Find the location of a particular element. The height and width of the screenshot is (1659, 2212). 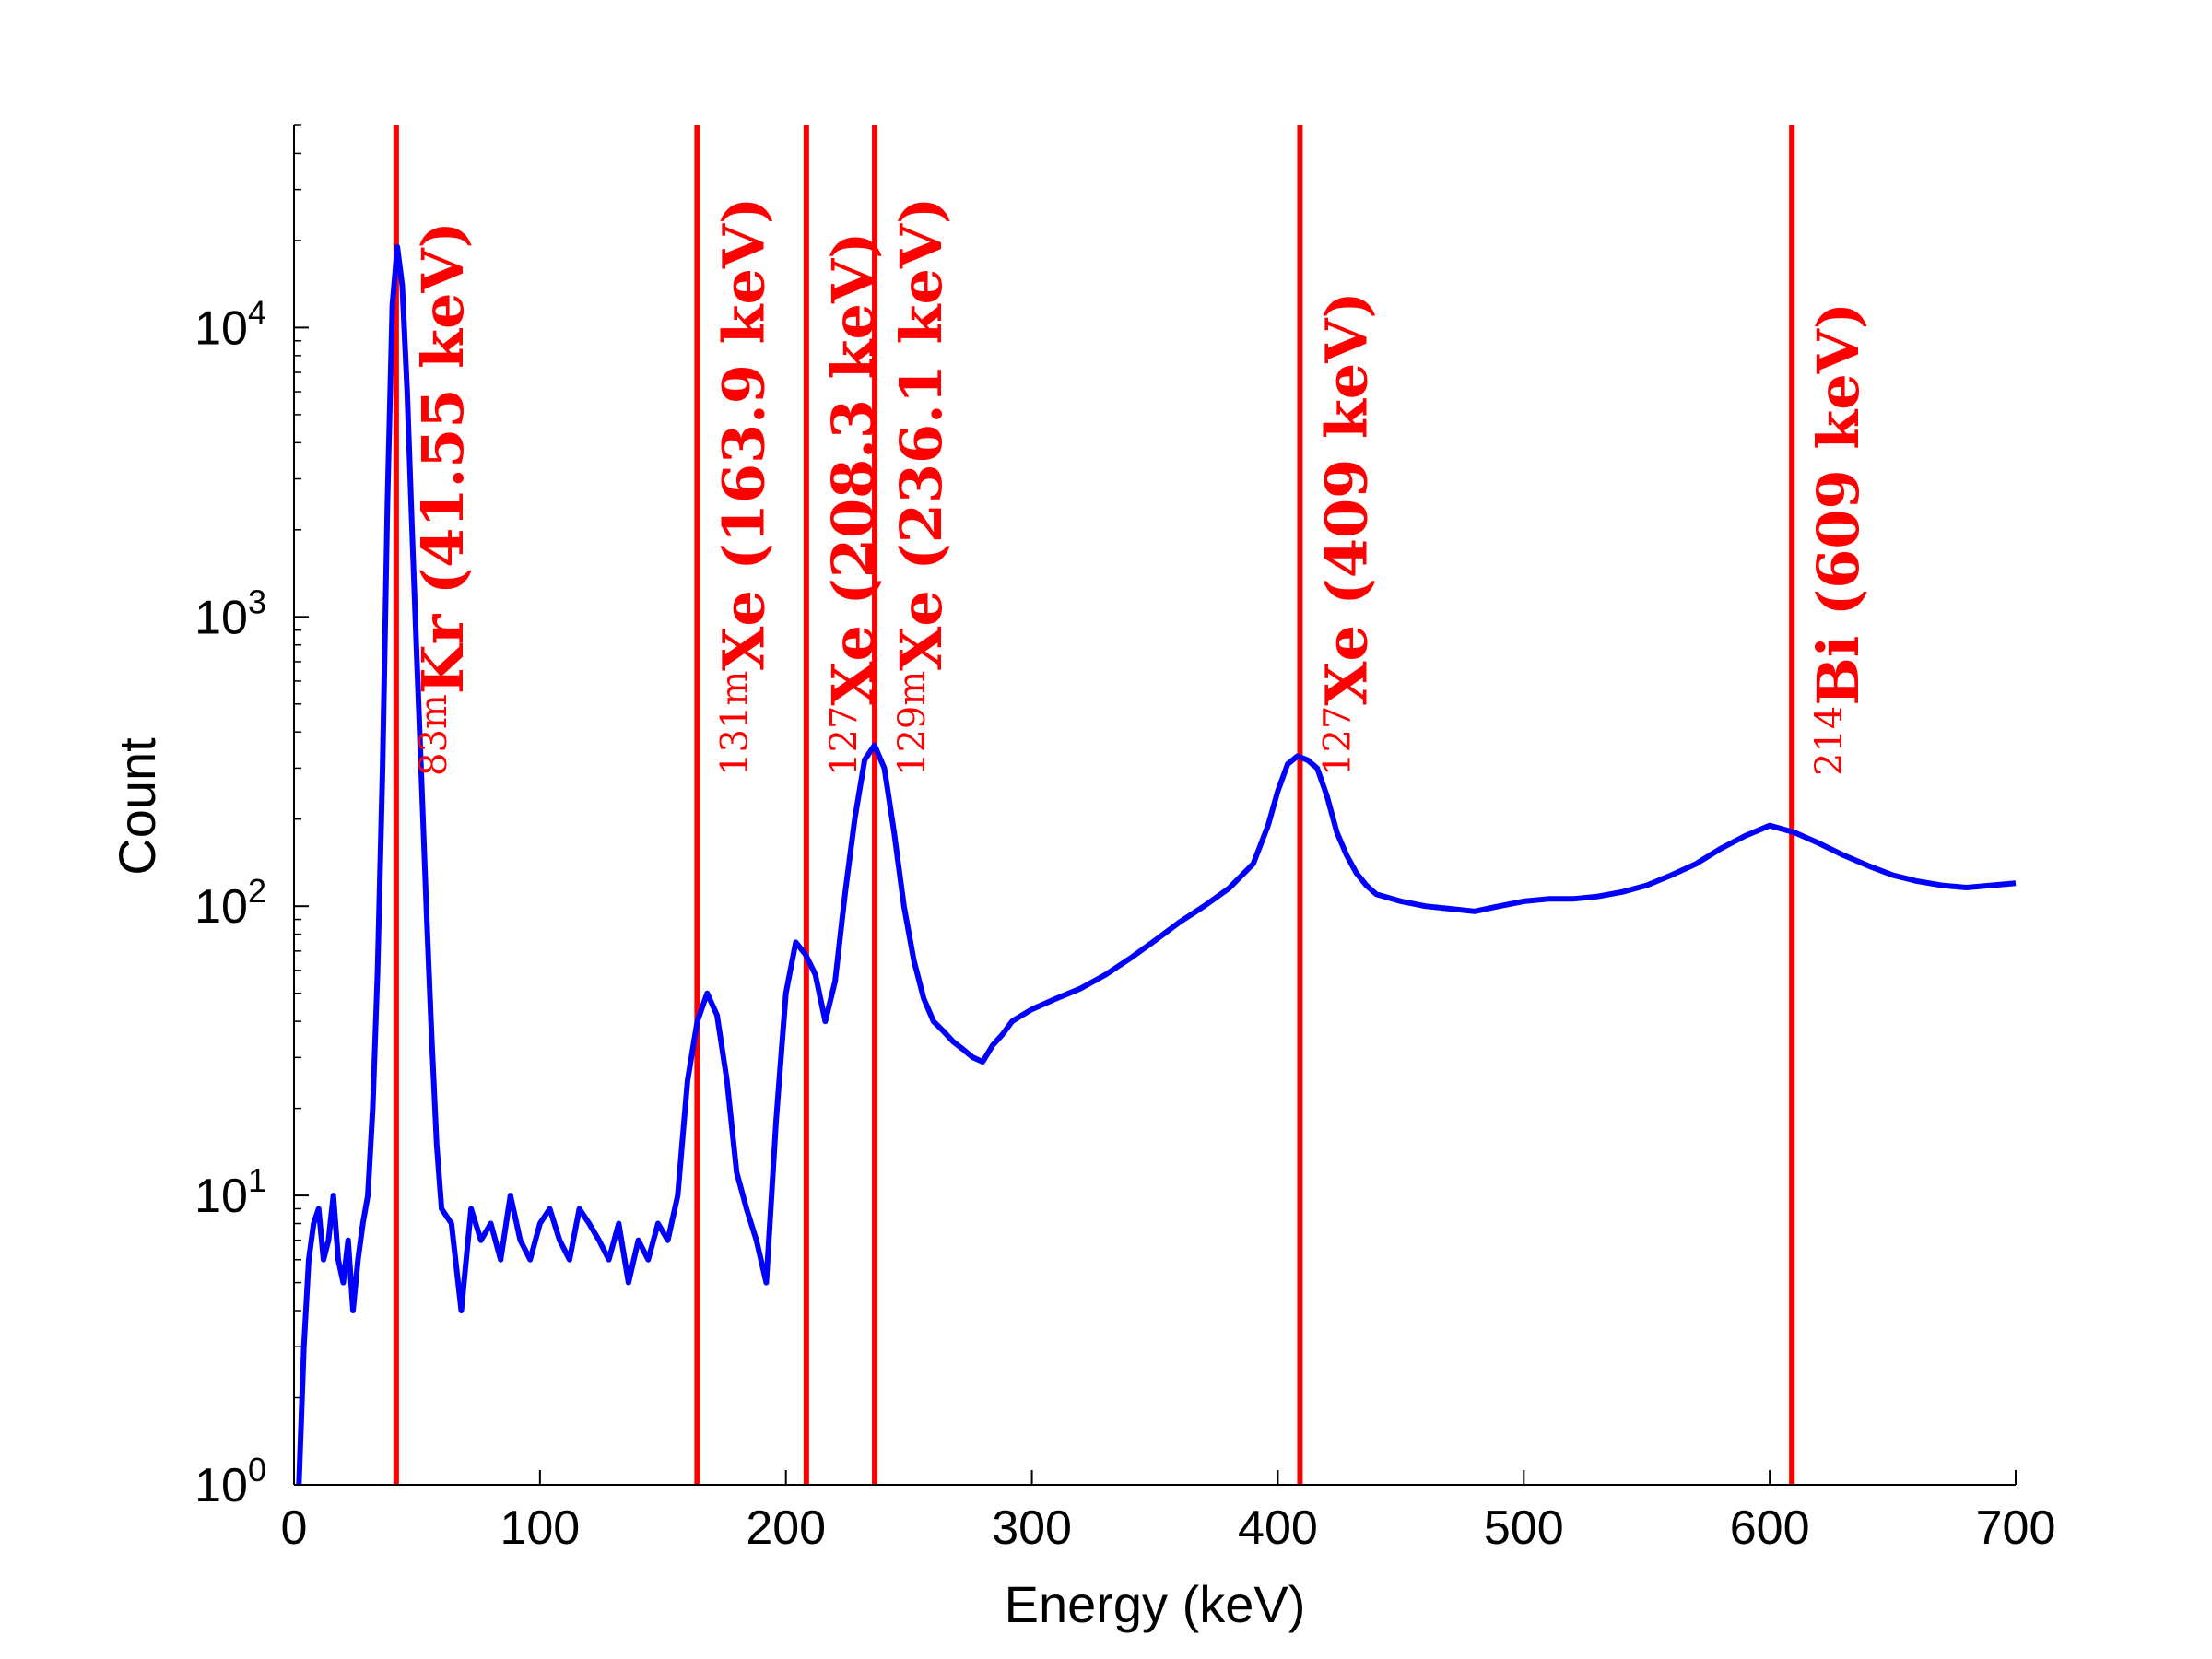

annotation-label: 127Xe (409 keV) is located at coordinates (1346, 533).